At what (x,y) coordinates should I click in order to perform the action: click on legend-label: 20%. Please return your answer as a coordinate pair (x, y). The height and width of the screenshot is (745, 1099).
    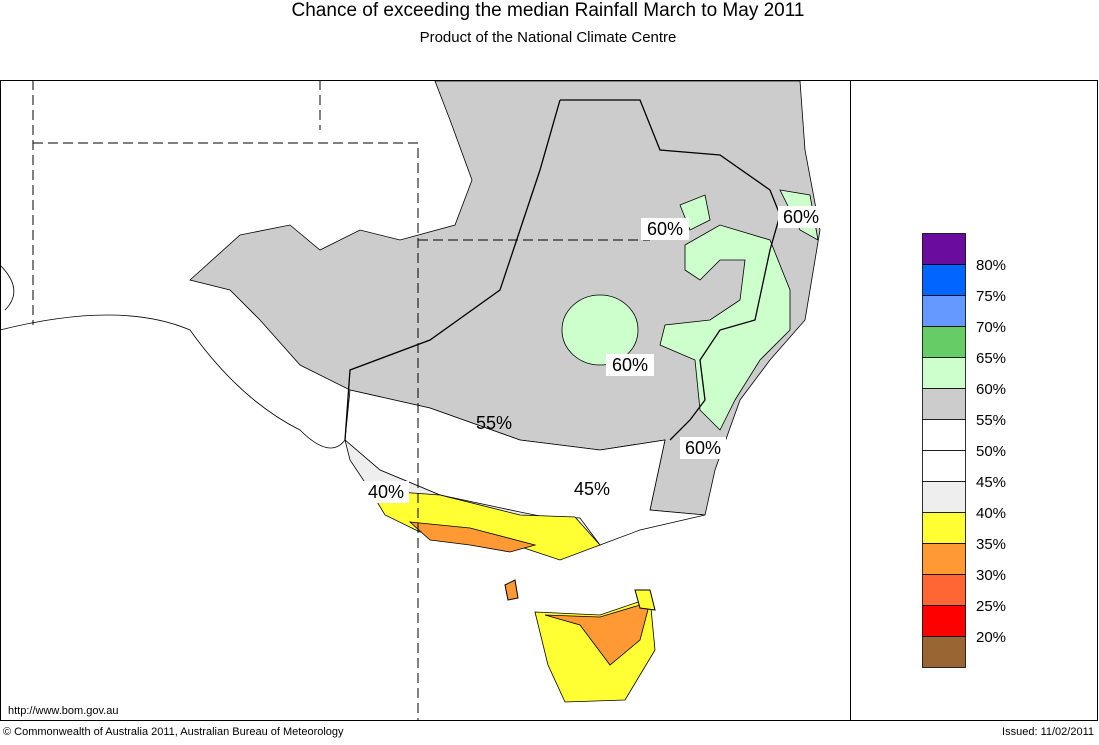
    Looking at the image, I should click on (991, 637).